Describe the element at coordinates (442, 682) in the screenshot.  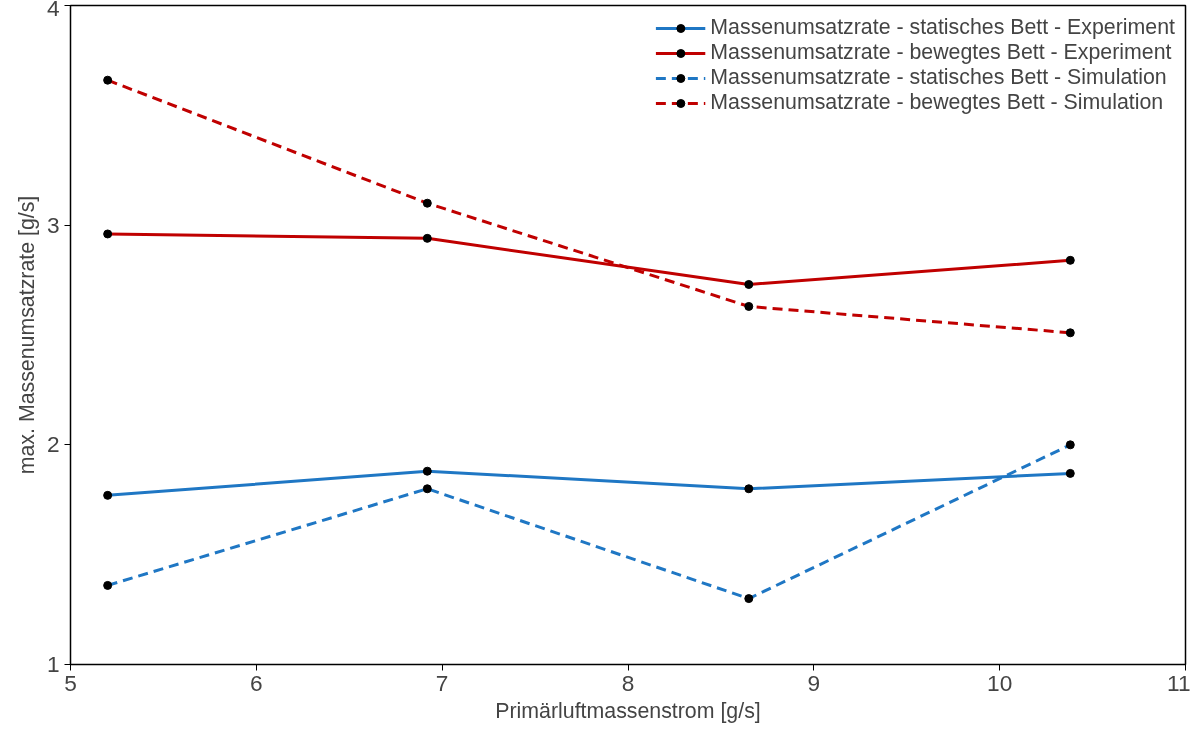
I see `x-tick-label: 7` at that location.